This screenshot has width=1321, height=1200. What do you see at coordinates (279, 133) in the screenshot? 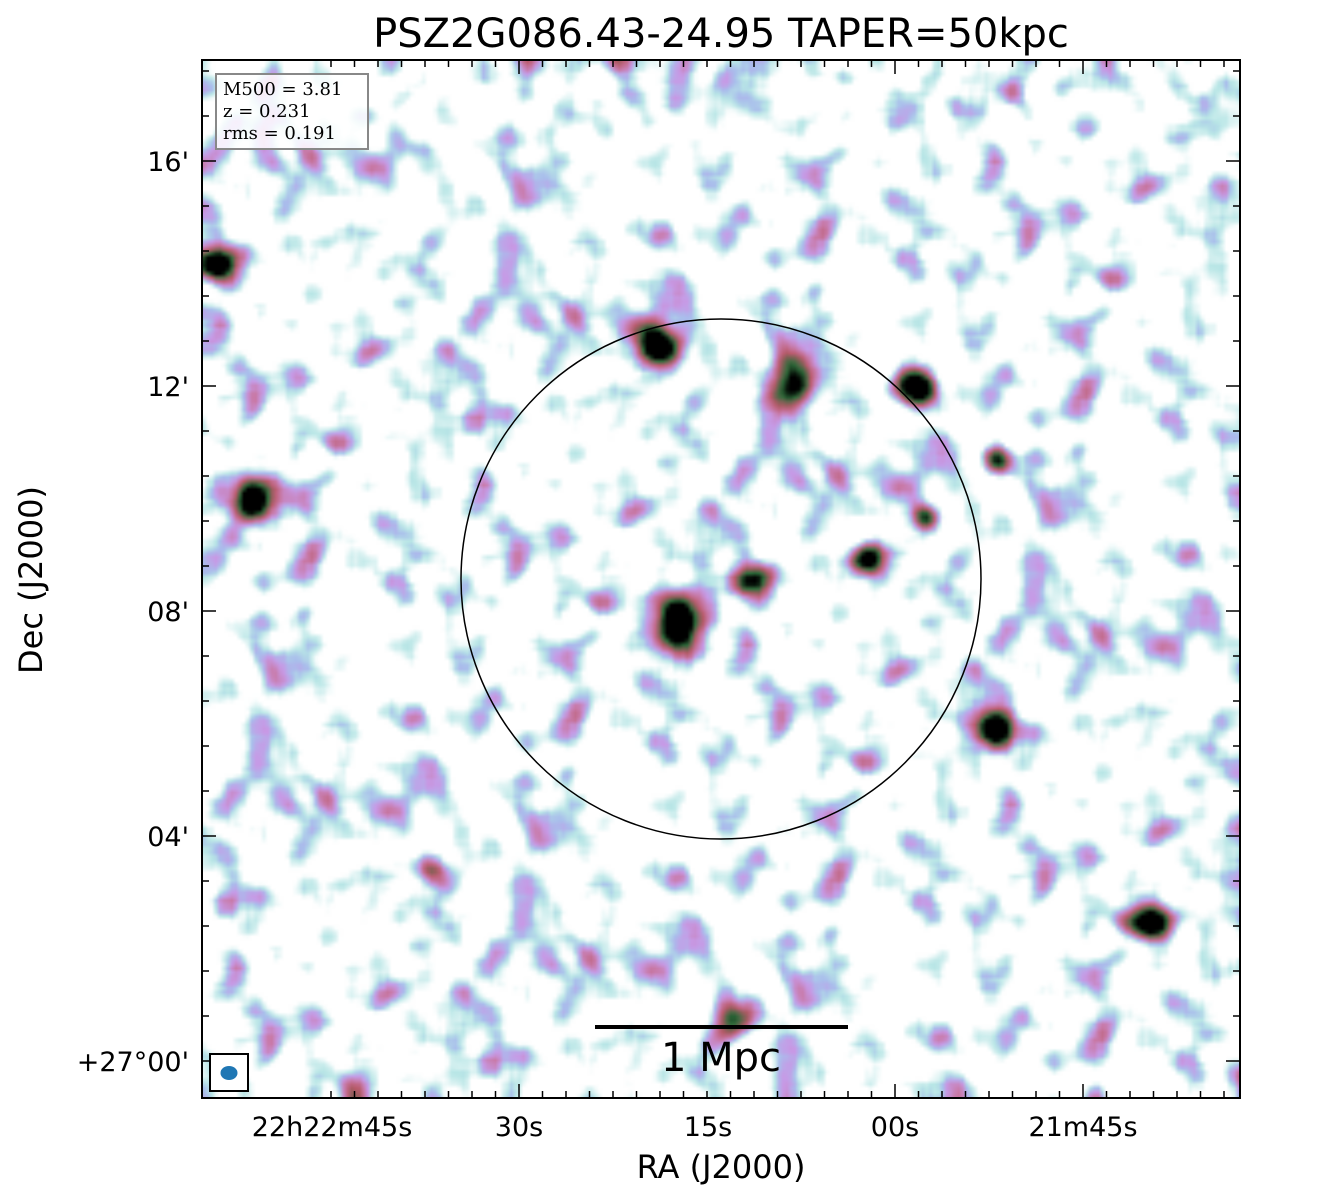
I see `info-rms: rms = 0.191` at bounding box center [279, 133].